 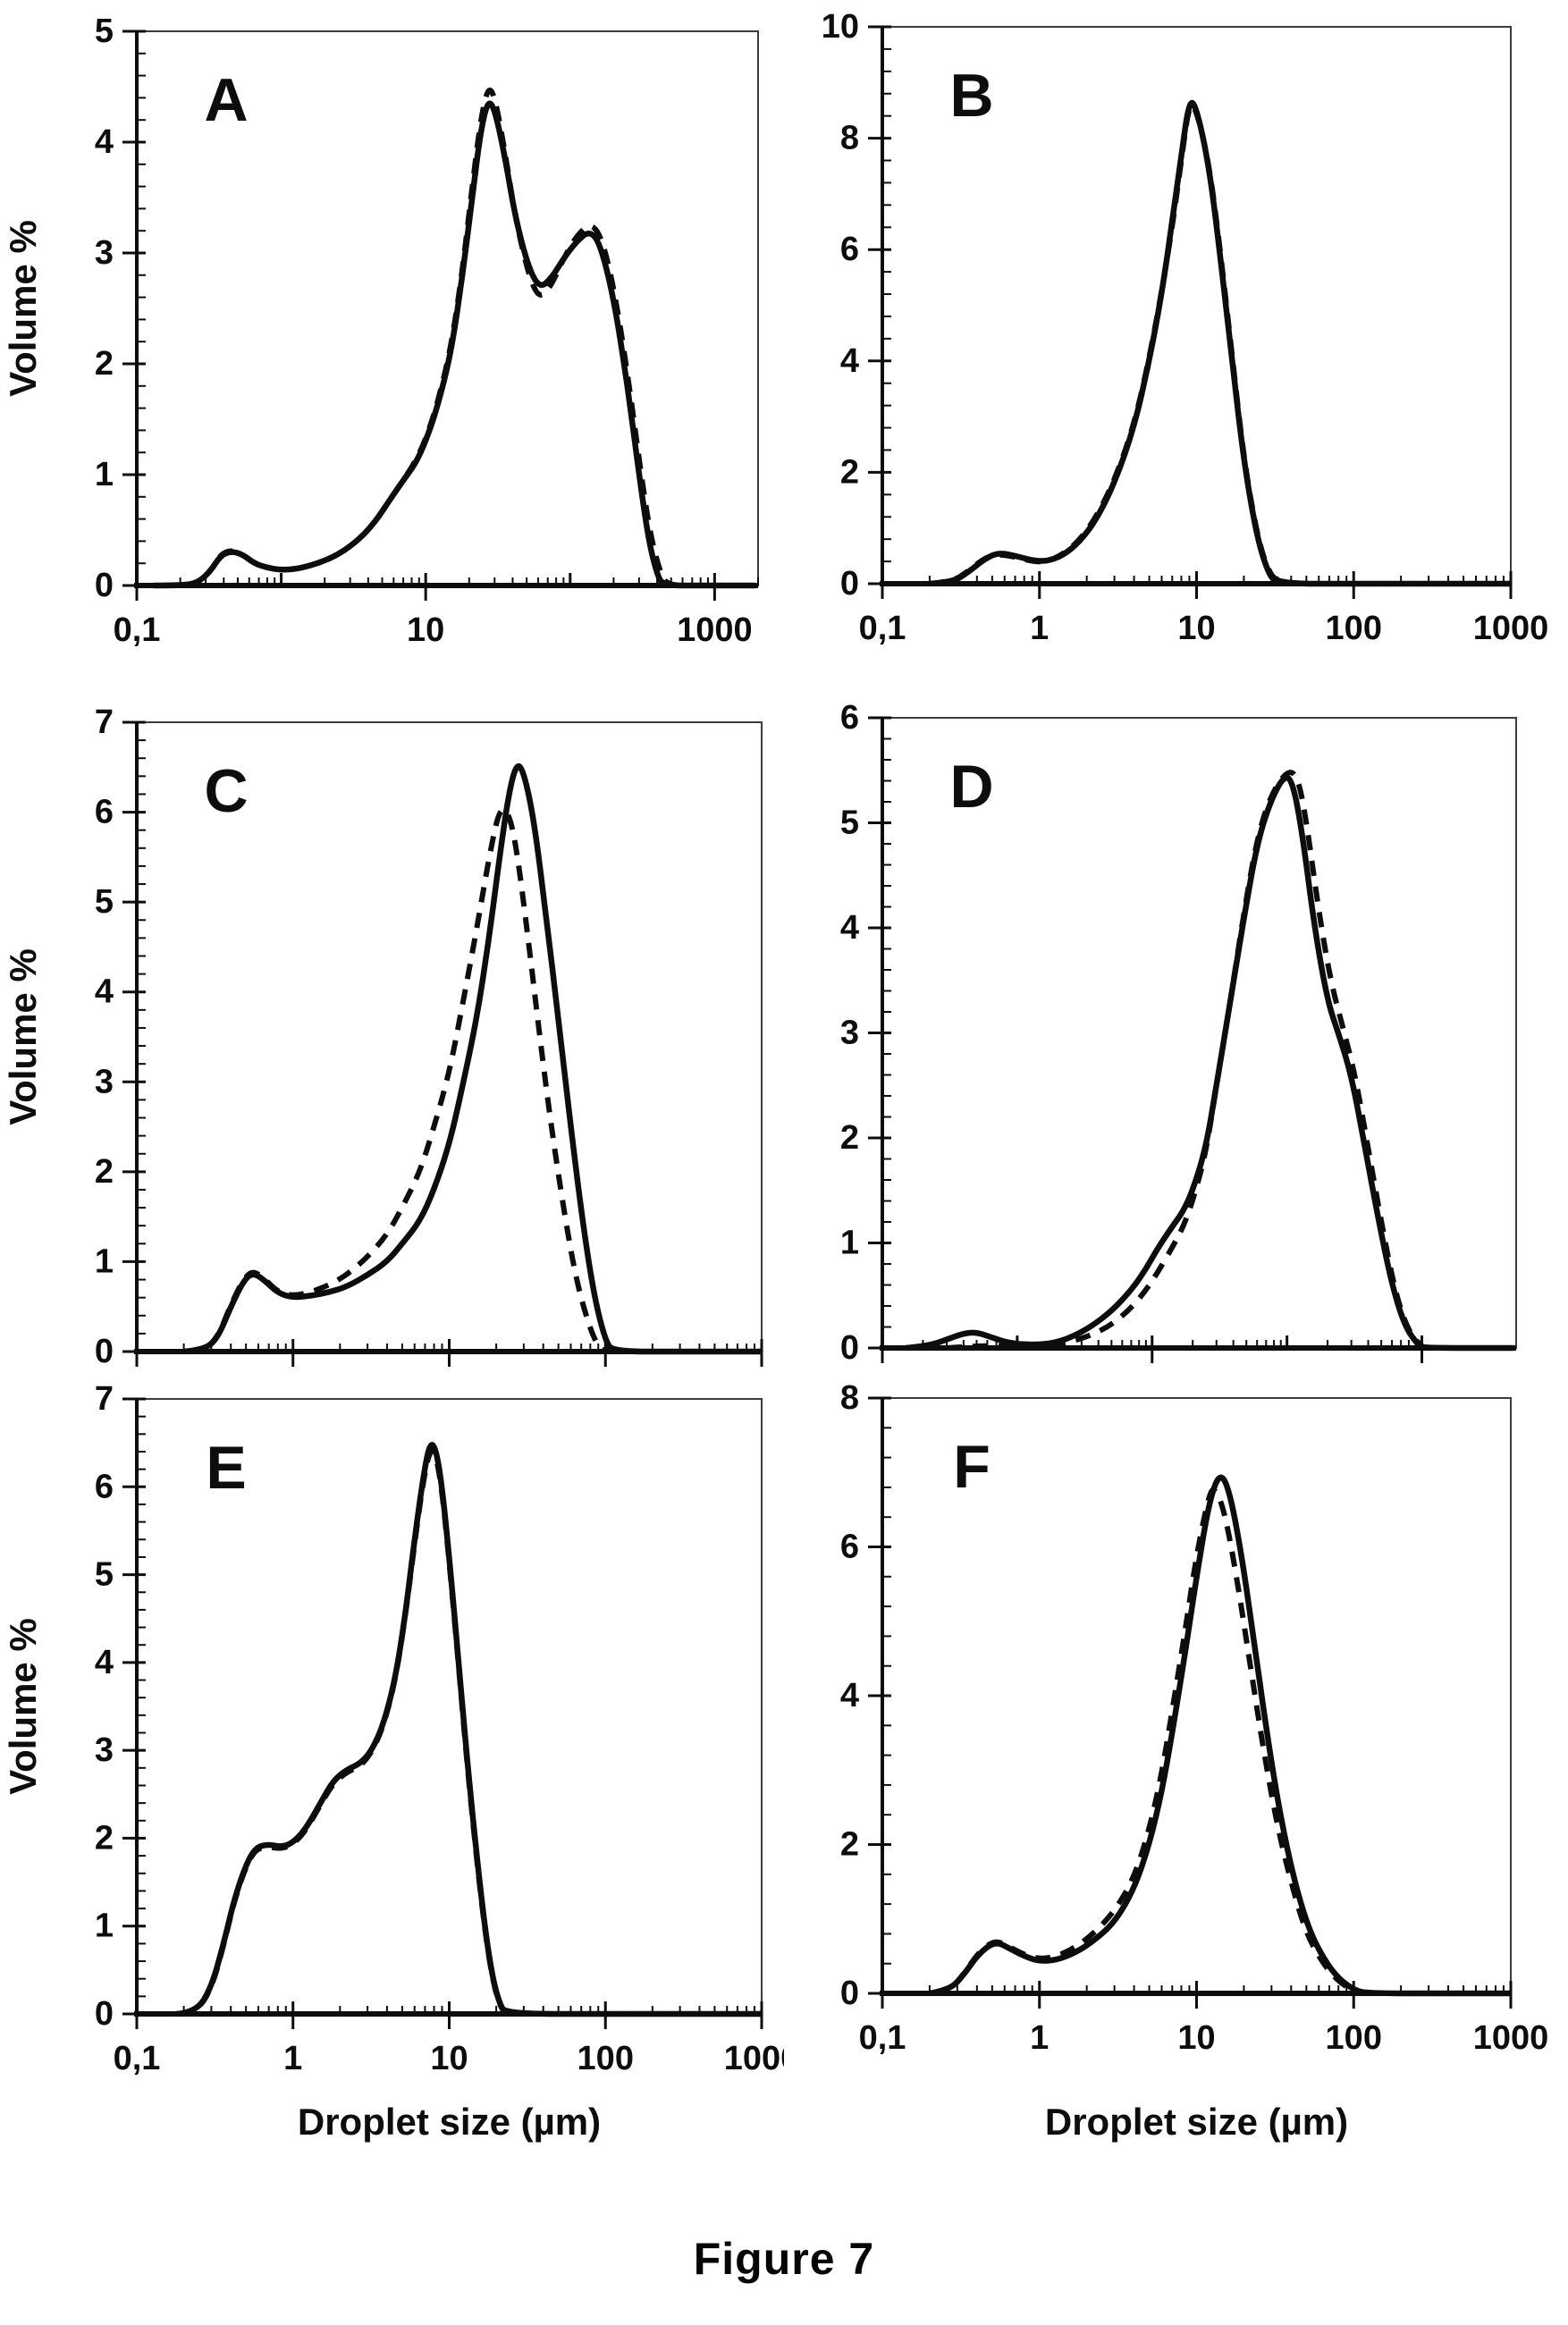 I want to click on panel-letter-a: A, so click(x=226, y=100).